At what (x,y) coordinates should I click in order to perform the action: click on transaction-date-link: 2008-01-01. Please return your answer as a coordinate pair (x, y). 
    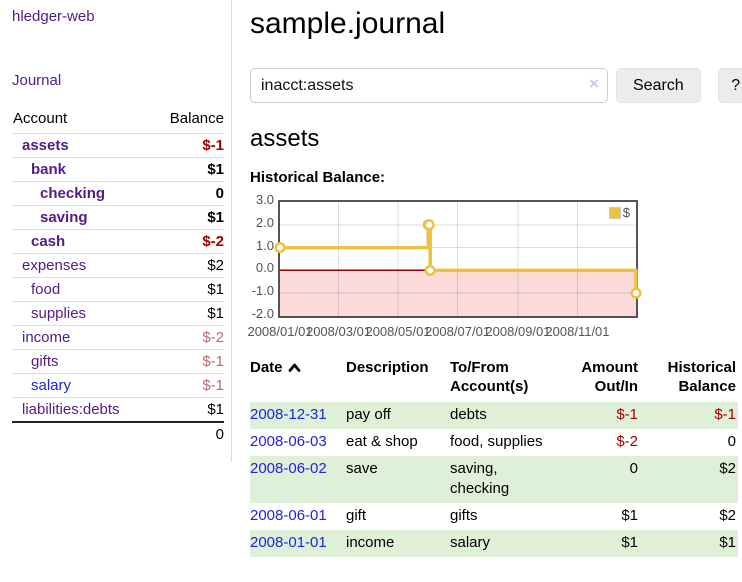
    Looking at the image, I should click on (288, 542).